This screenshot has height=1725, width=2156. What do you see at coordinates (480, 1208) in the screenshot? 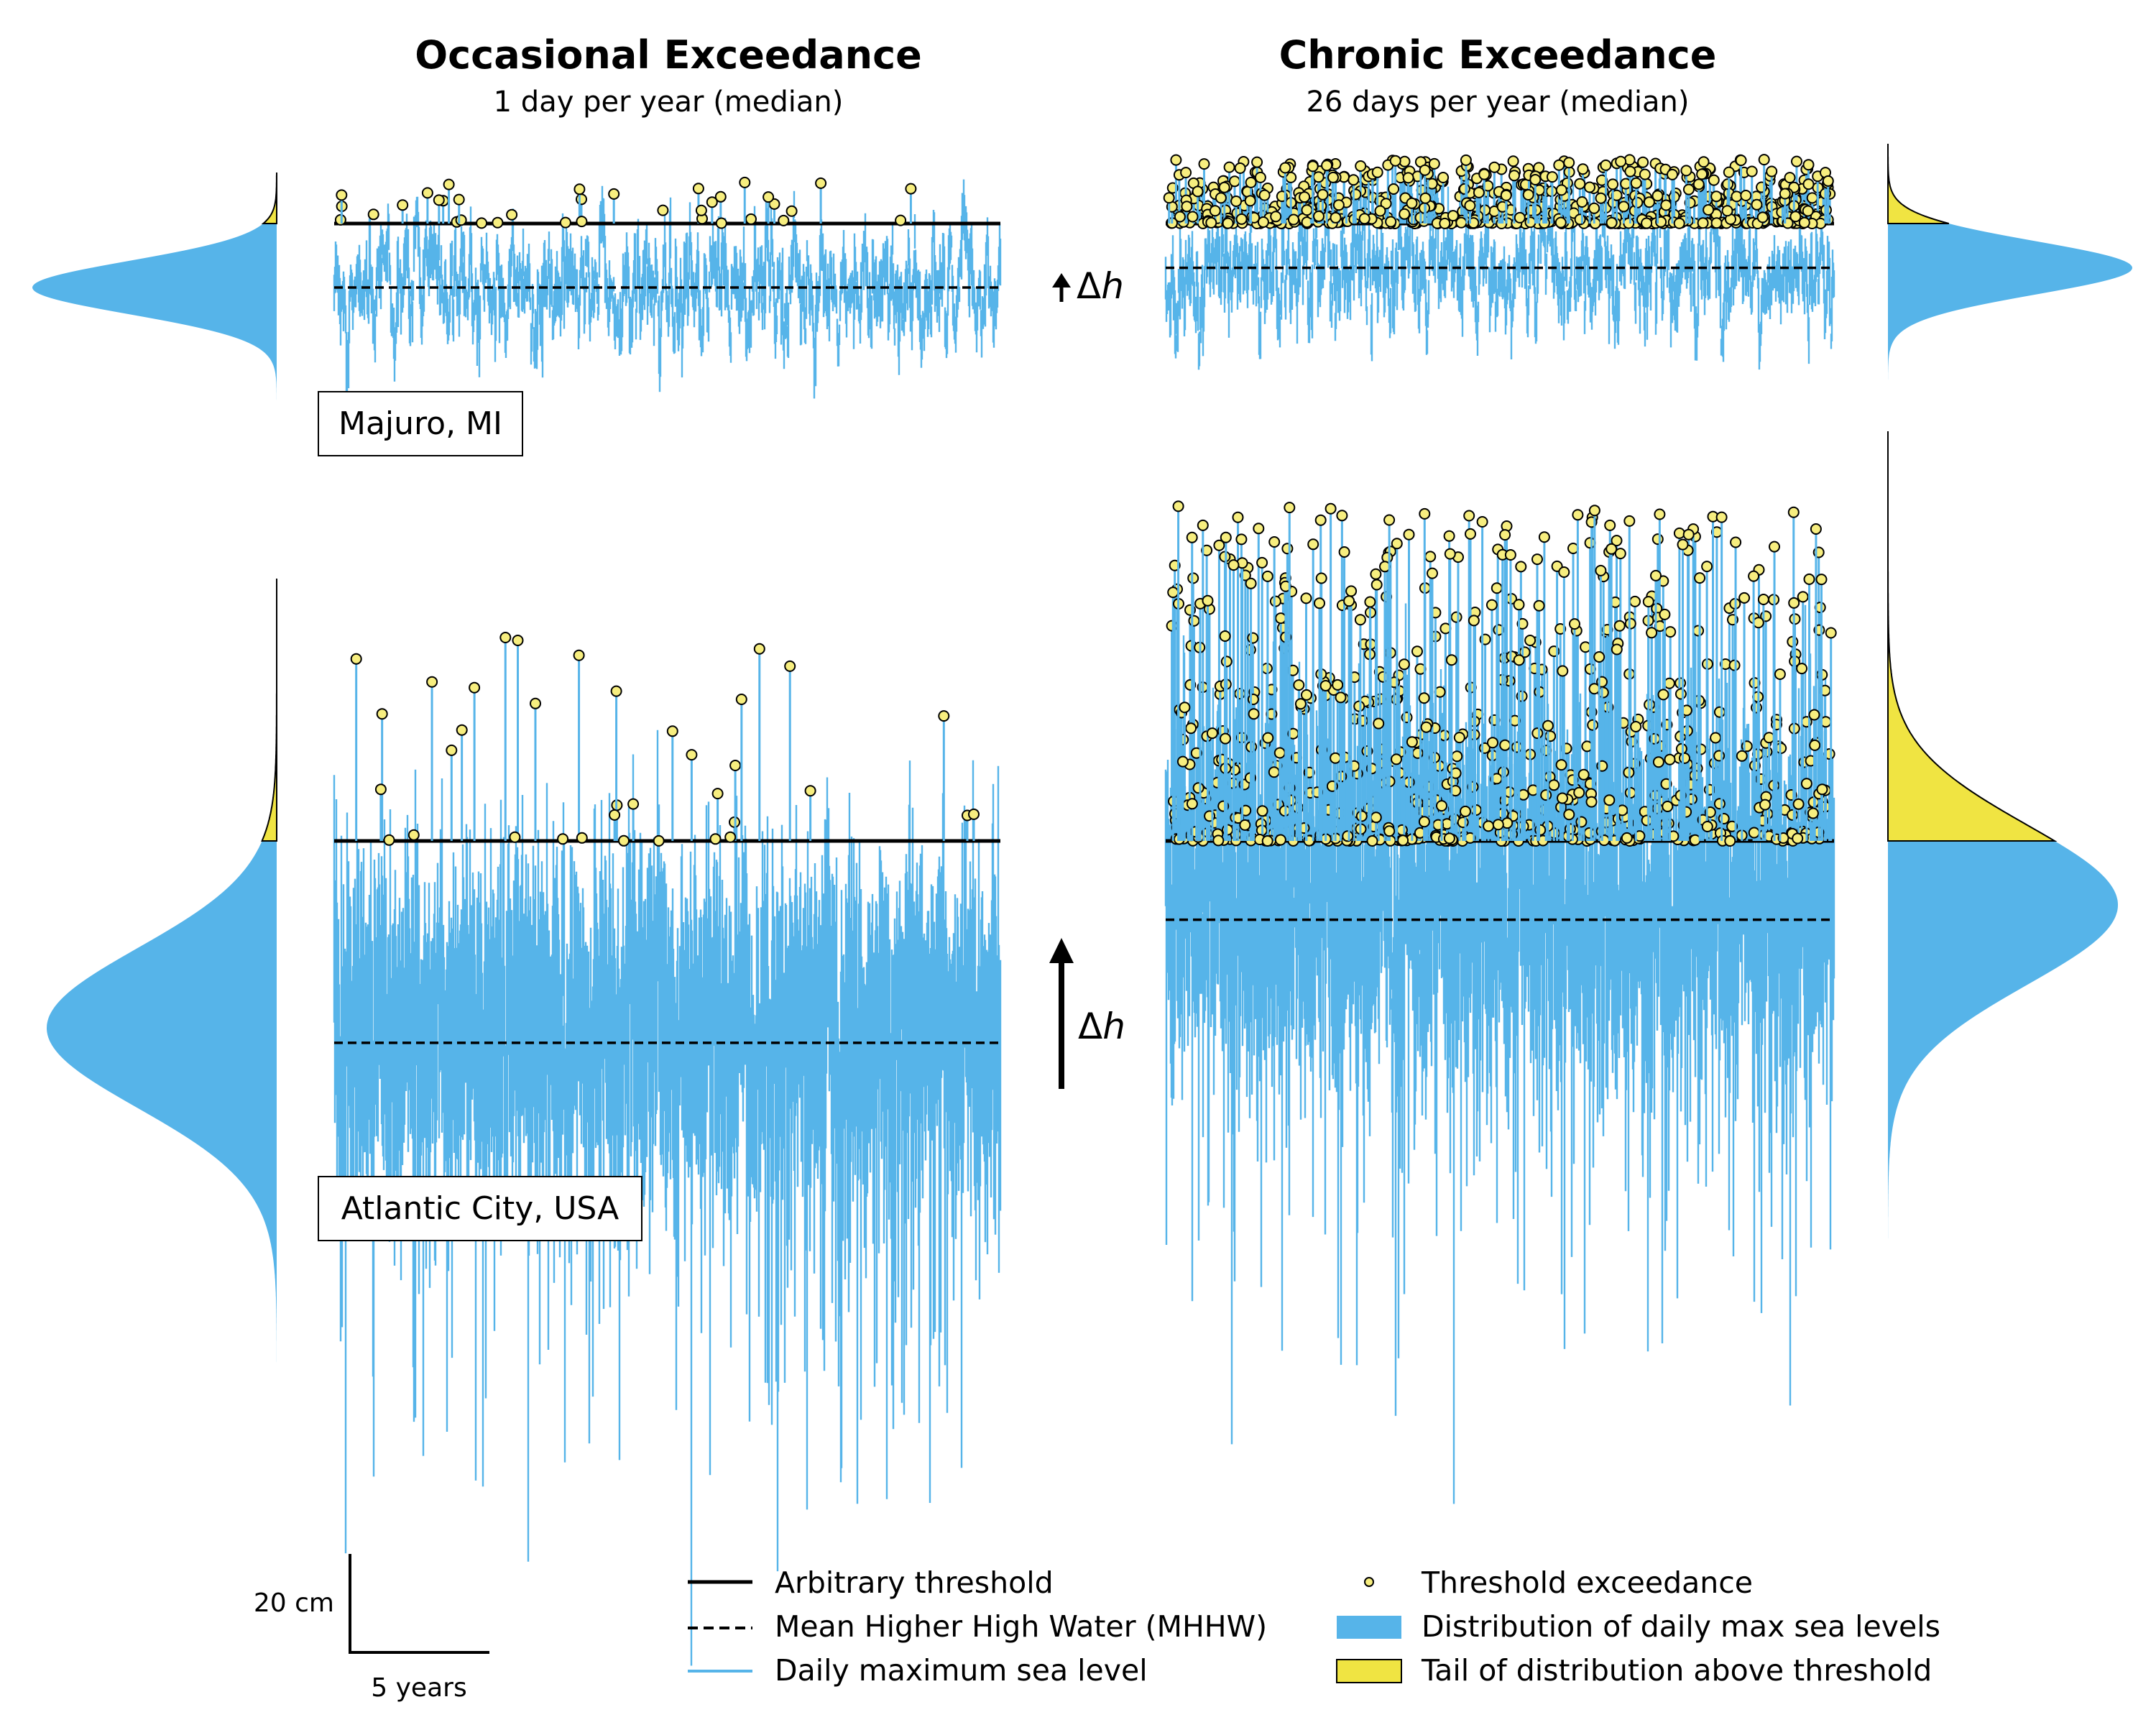
I see `chart_data.2.station: Atlantic City, USA` at bounding box center [480, 1208].